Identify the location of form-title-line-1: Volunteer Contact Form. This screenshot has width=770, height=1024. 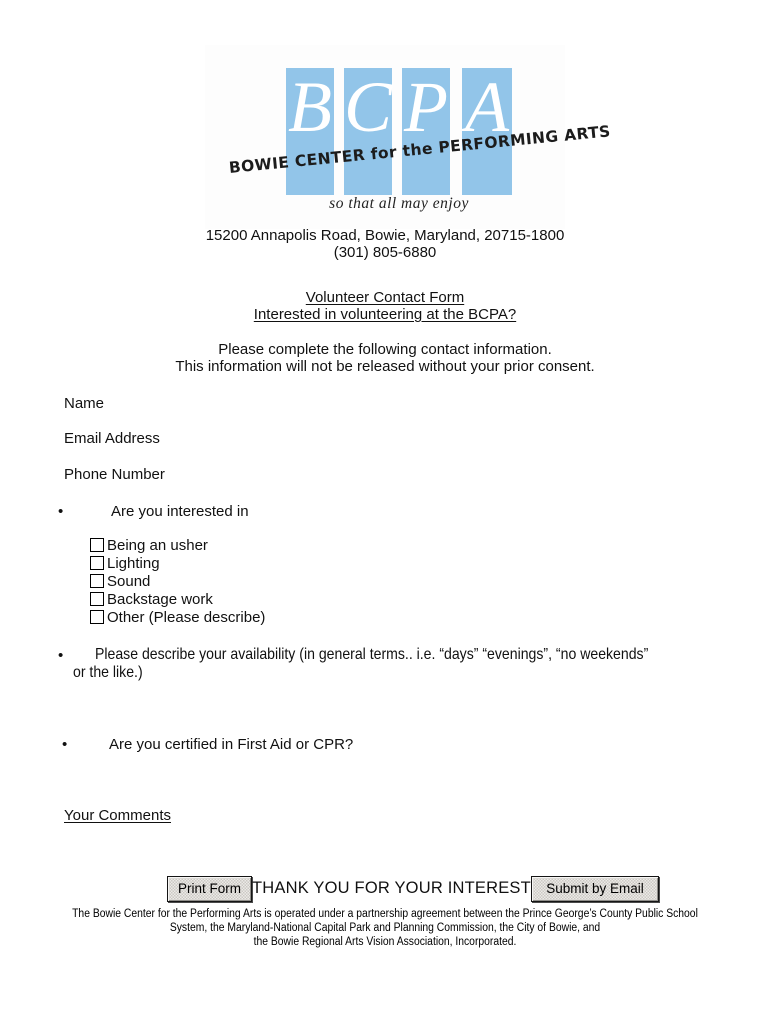
(385, 297).